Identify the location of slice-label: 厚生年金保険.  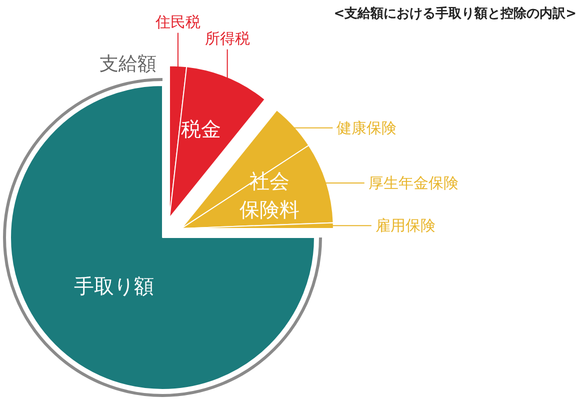
(413, 183).